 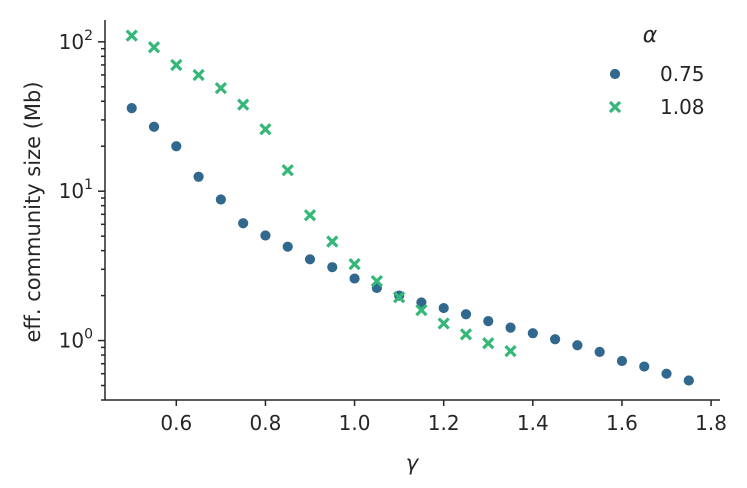 What do you see at coordinates (33, 211) in the screenshot?
I see `y-axis-label: eff. community size (Mb)` at bounding box center [33, 211].